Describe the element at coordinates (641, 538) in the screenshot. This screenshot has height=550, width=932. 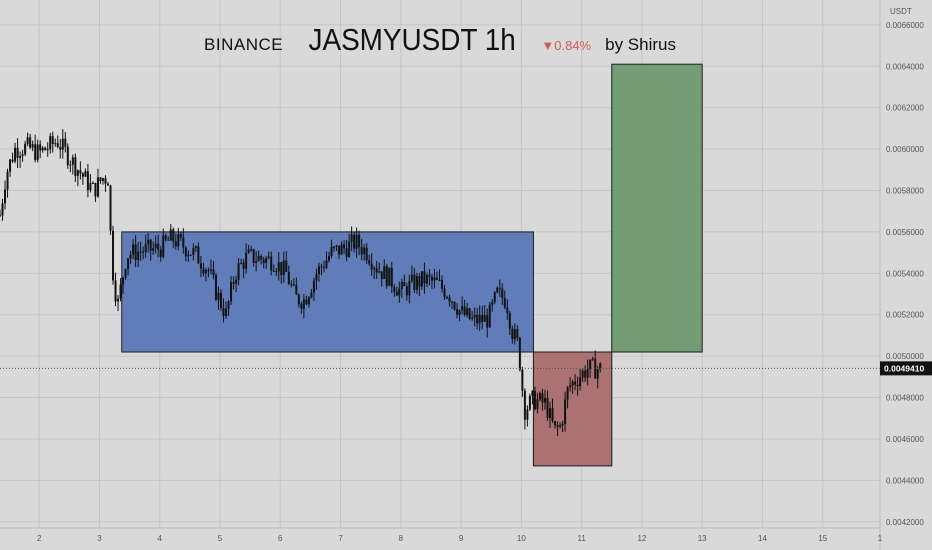
I see `x-tick-label: 12` at that location.